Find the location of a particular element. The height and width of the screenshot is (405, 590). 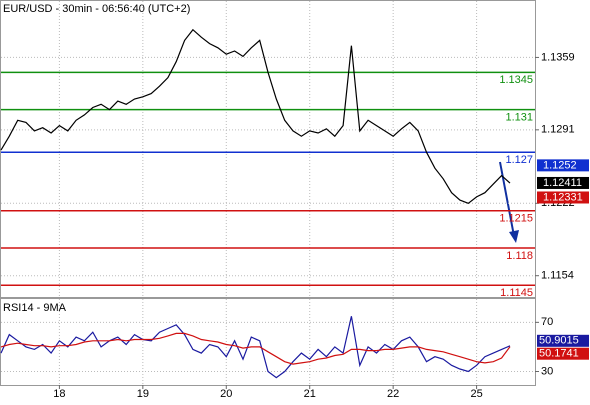

y-tick-label: 70 is located at coordinates (547, 322).